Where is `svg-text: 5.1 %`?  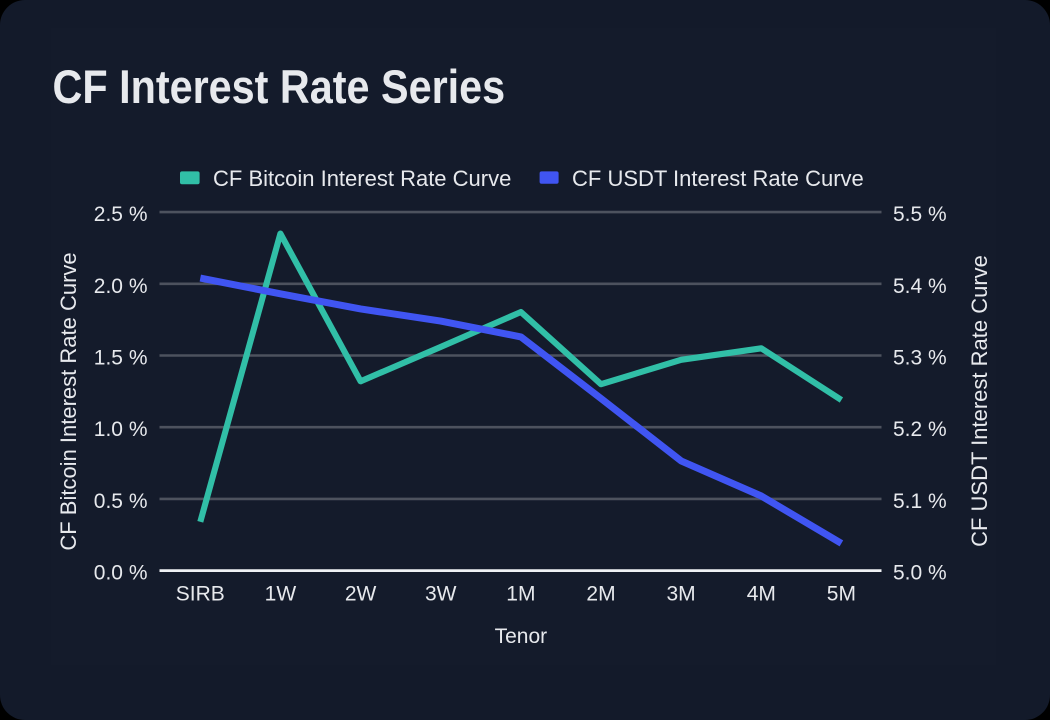
svg-text: 5.1 % is located at coordinates (920, 501).